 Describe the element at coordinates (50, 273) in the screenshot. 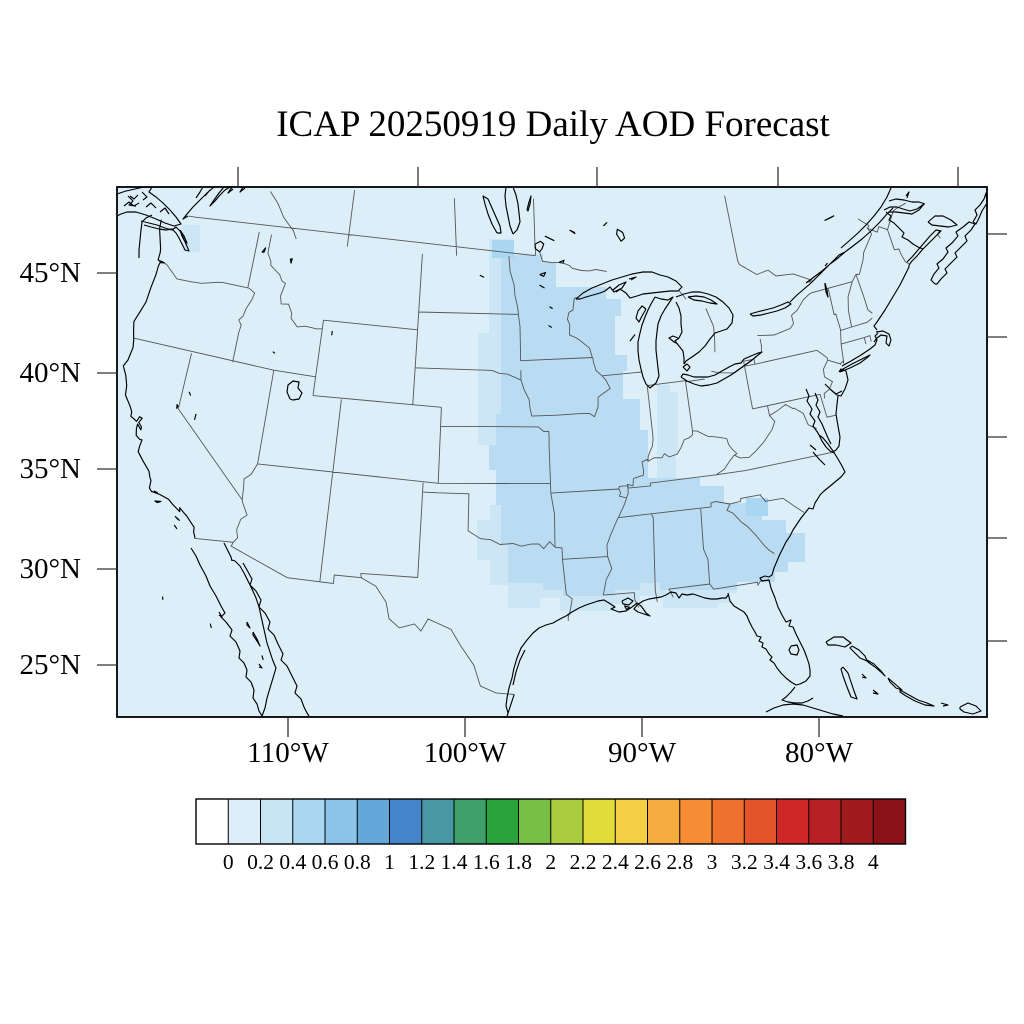

I see `svg-text: 45°N` at that location.